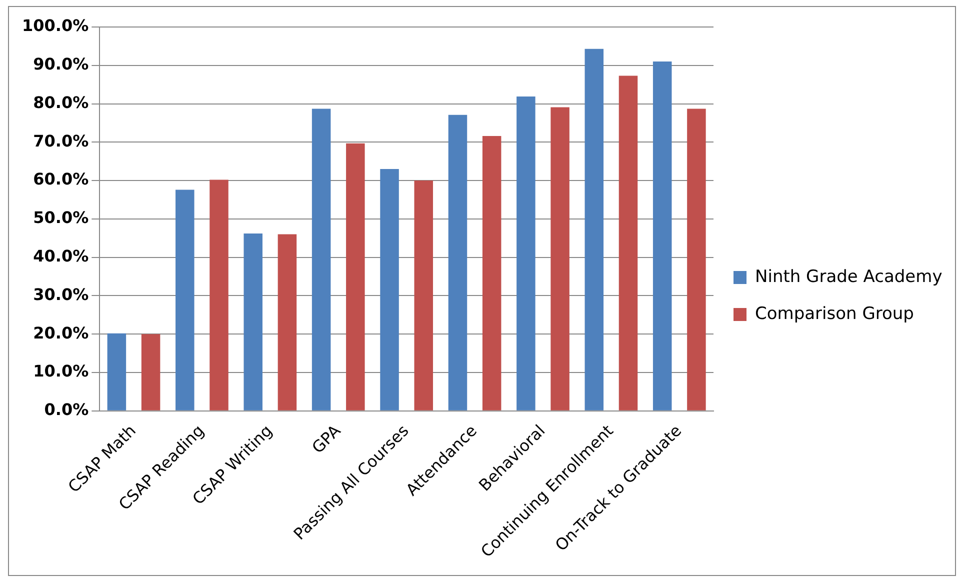 The width and height of the screenshot is (960, 579). I want to click on y-tick-label: 20.0%, so click(61, 332).